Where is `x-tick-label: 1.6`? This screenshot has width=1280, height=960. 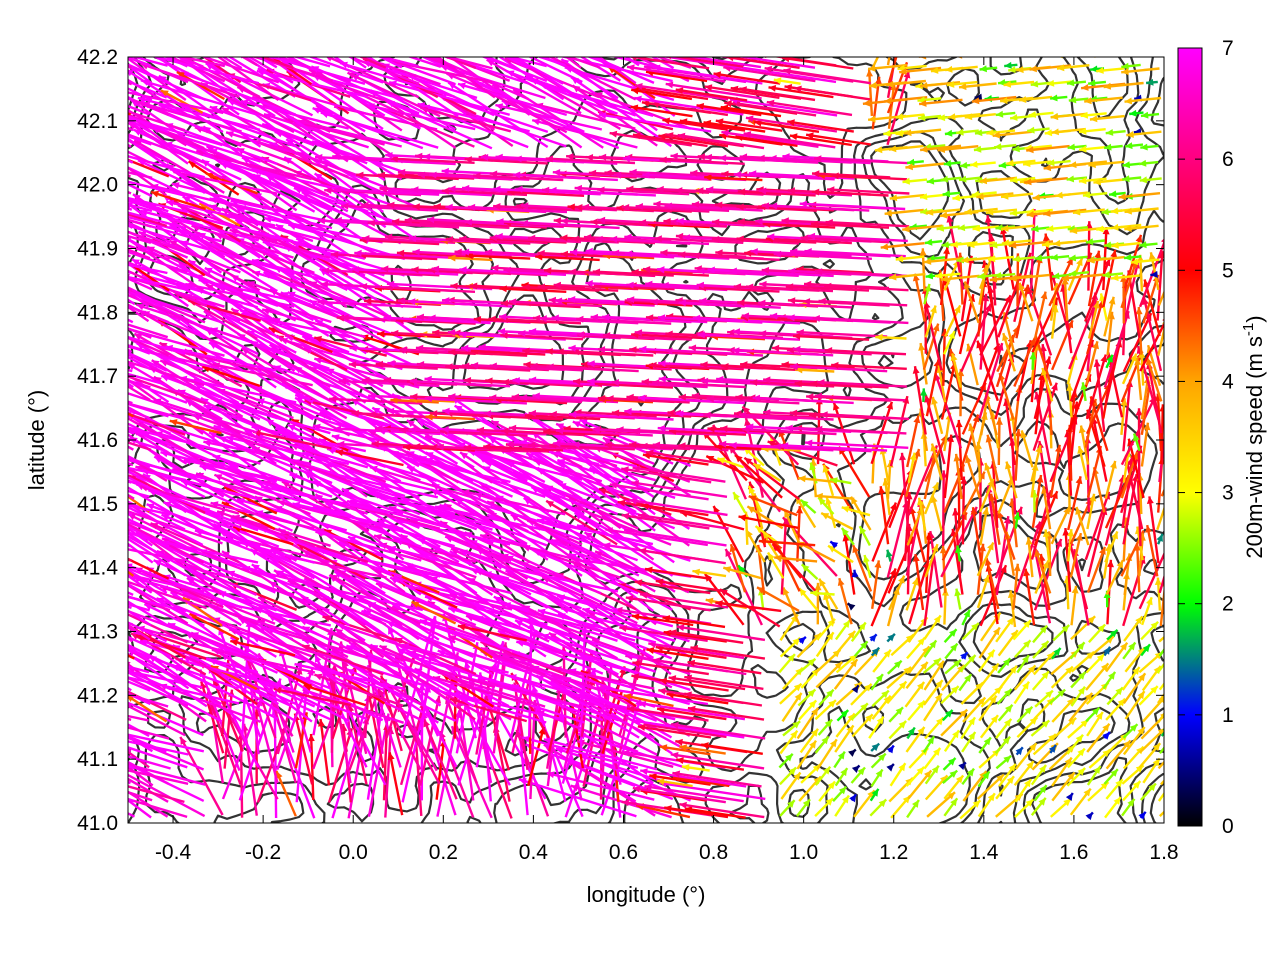 x-tick-label: 1.6 is located at coordinates (1073, 852).